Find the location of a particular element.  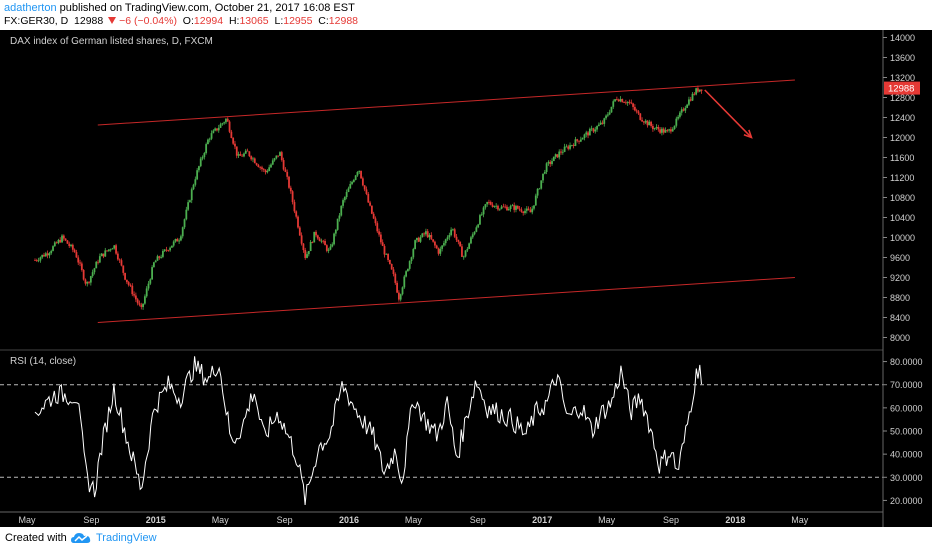

projection-arrow is located at coordinates (728, 114).